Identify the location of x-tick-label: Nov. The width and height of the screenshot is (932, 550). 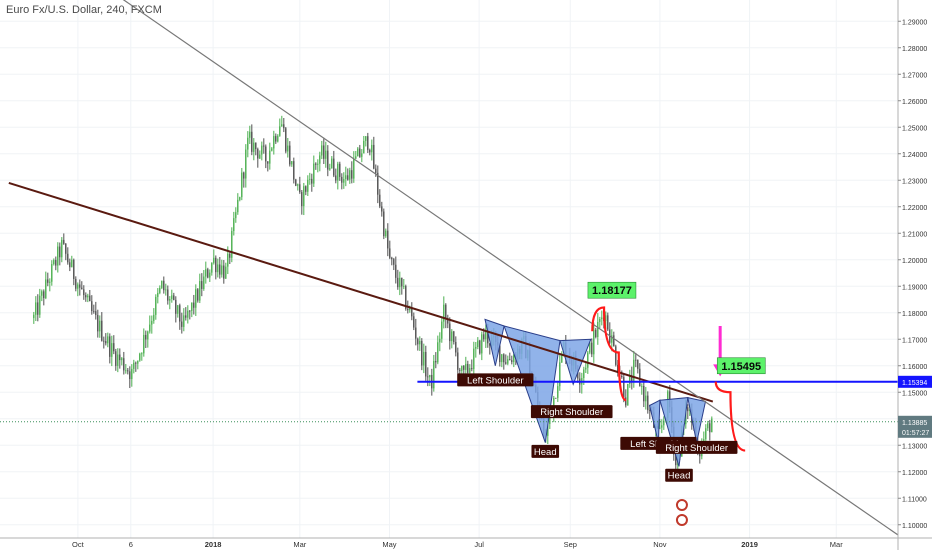
(660, 544).